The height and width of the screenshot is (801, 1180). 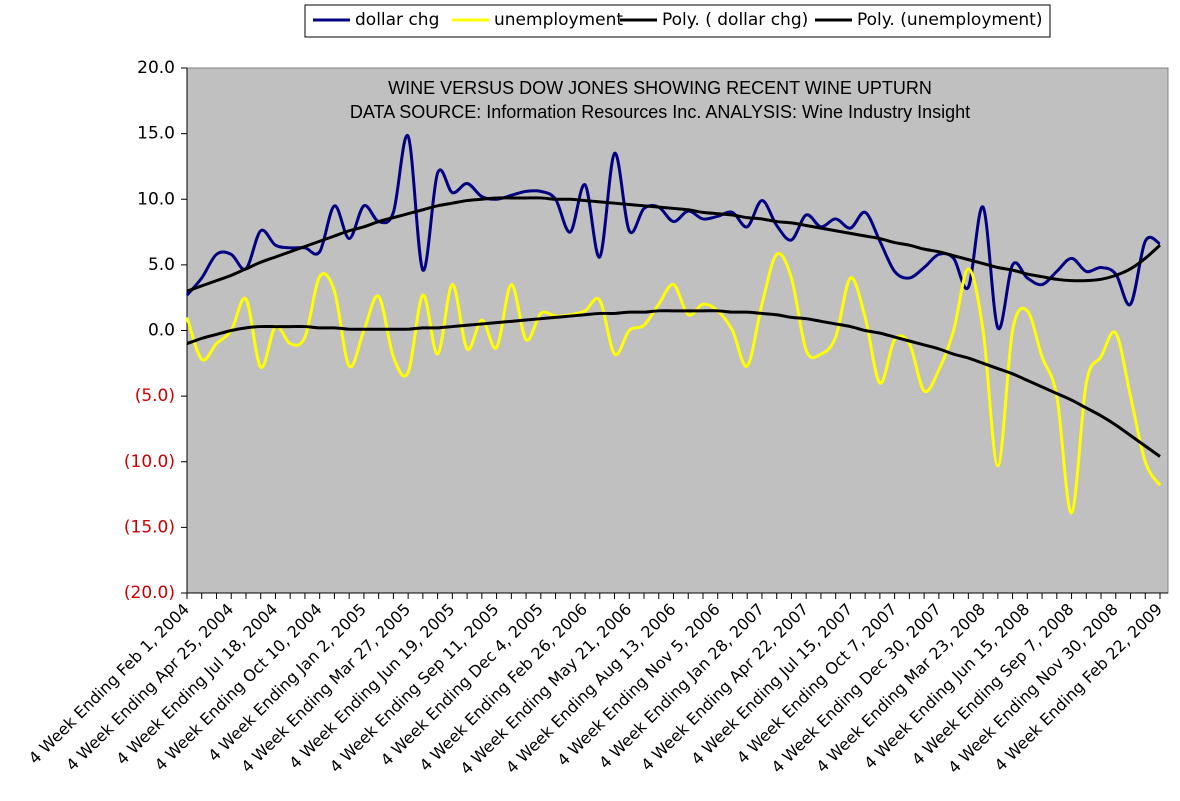 I want to click on legend-label: dollar chg, so click(x=397, y=20).